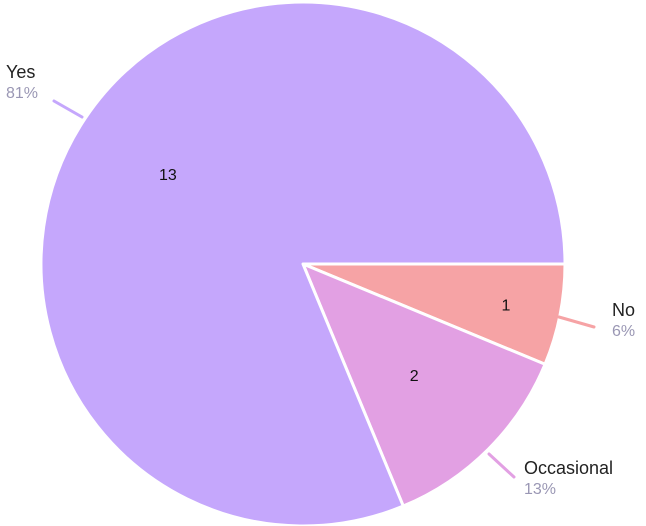  What do you see at coordinates (540, 489) in the screenshot?
I see `slice-percent-occasional: 13%` at bounding box center [540, 489].